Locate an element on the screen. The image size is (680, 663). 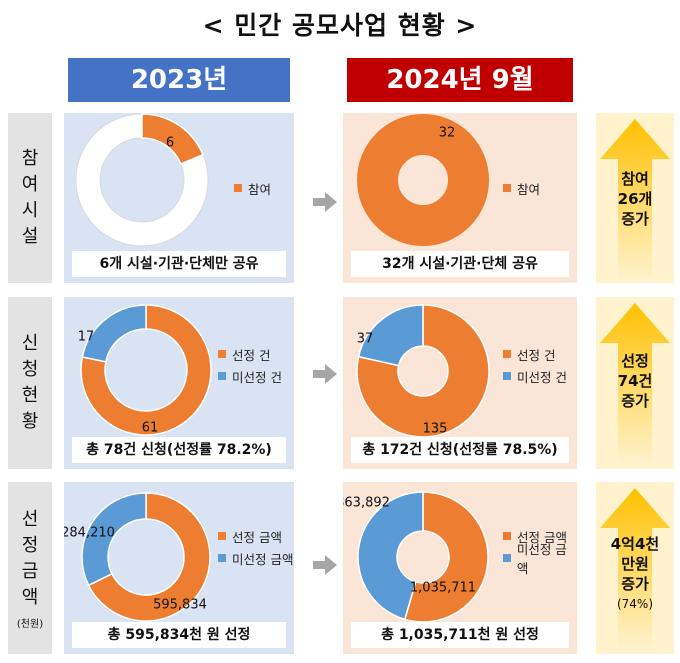
data-label: 1,035,711 is located at coordinates (443, 588).